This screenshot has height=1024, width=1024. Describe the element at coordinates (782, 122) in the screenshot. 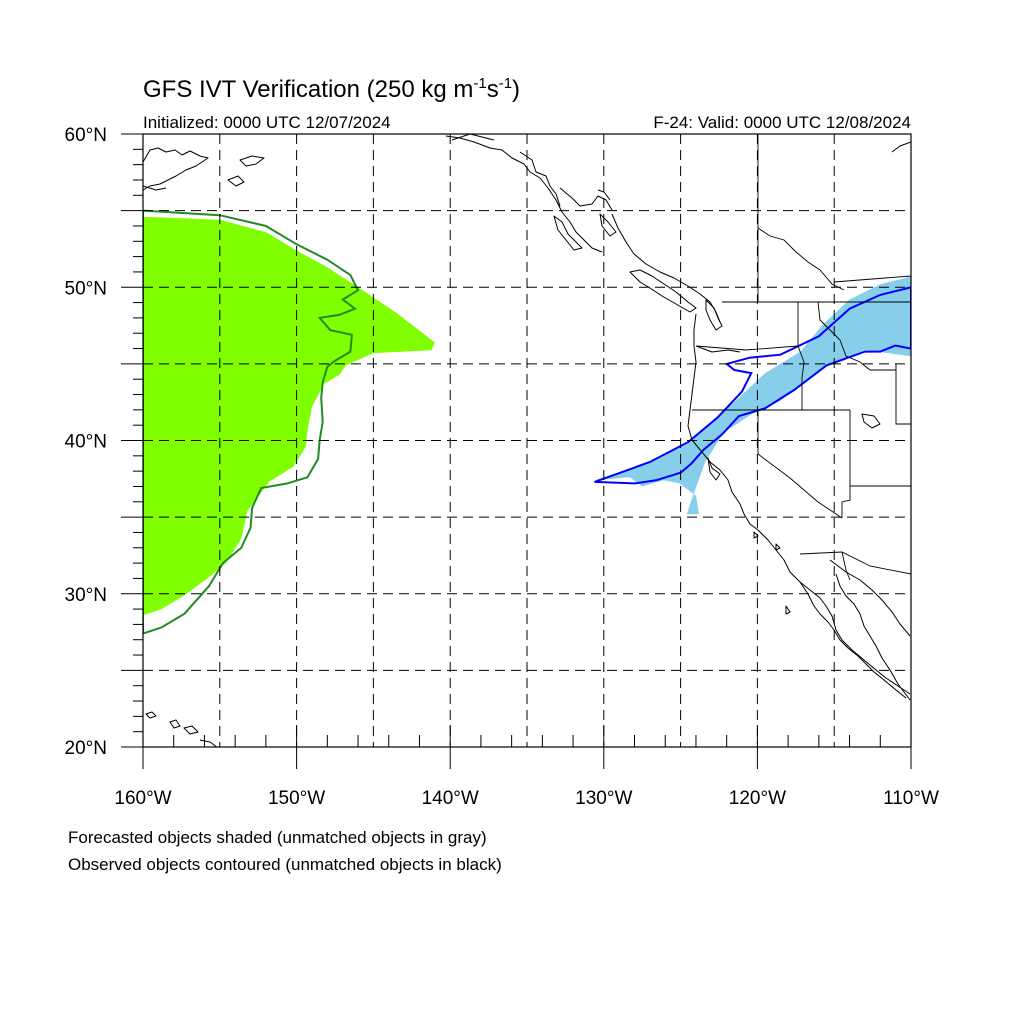

I see `valid-time-label: F-24: Valid: 0000 UTC 12/08/2024` at that location.